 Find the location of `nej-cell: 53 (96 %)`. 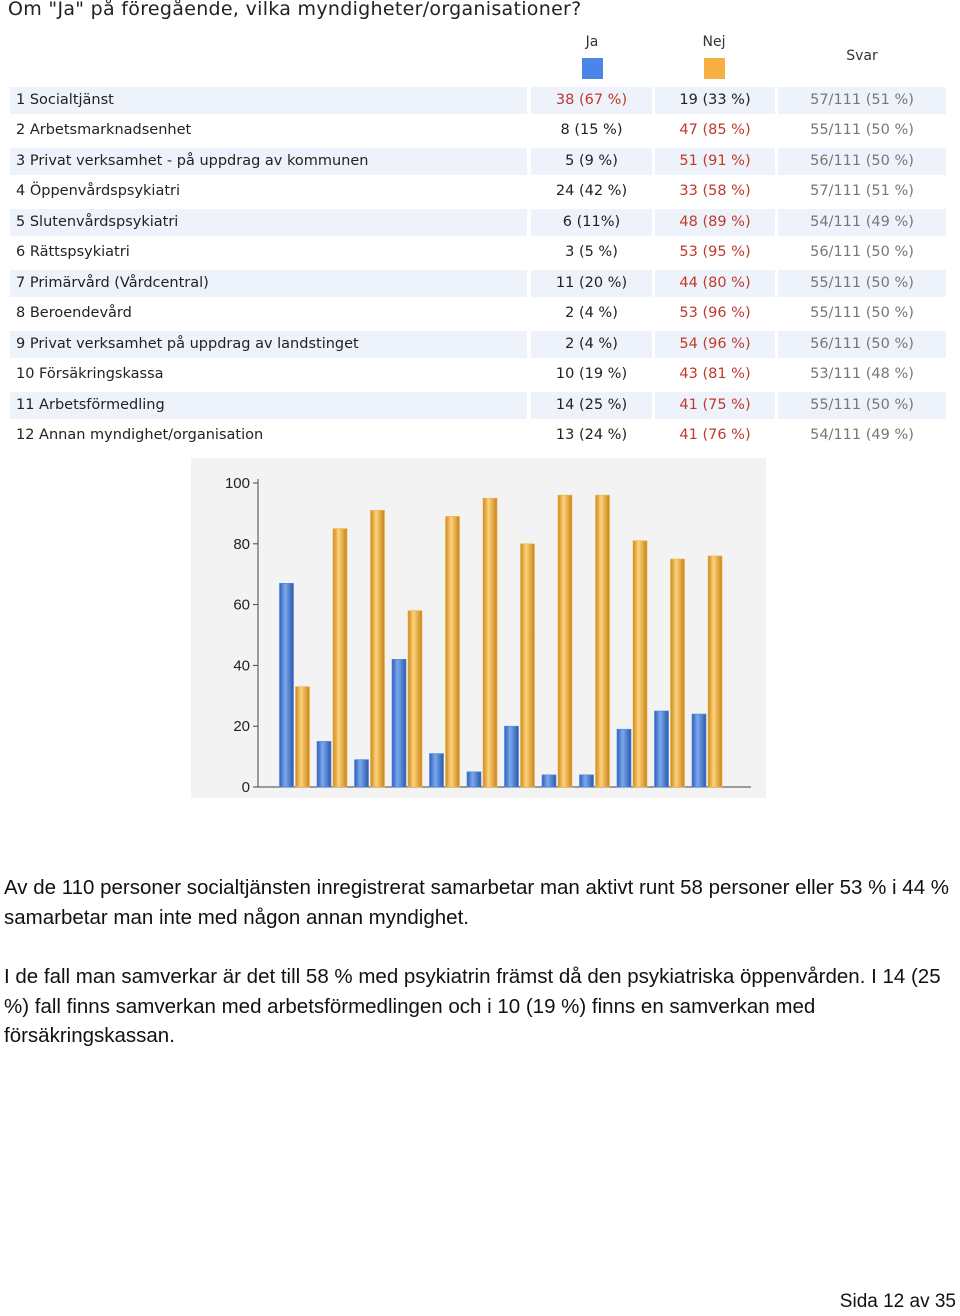

nej-cell: 53 (96 %) is located at coordinates (715, 313).